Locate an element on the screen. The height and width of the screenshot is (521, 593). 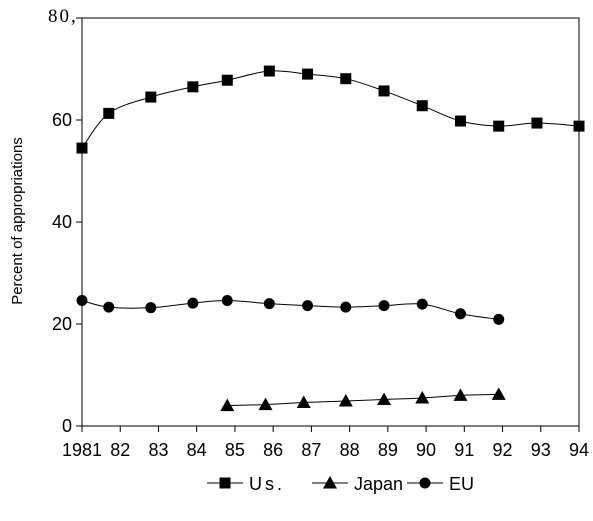
legend-item-us: Us. is located at coordinates (246, 484).